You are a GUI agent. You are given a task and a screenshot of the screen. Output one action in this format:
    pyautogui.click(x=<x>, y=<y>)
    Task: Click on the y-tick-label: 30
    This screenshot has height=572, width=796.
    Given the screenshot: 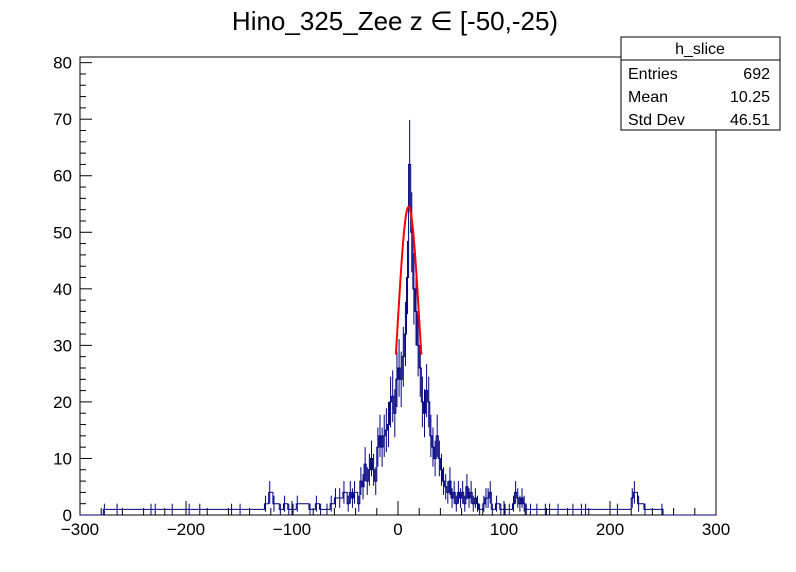 What is the action you would take?
    pyautogui.click(x=62, y=345)
    